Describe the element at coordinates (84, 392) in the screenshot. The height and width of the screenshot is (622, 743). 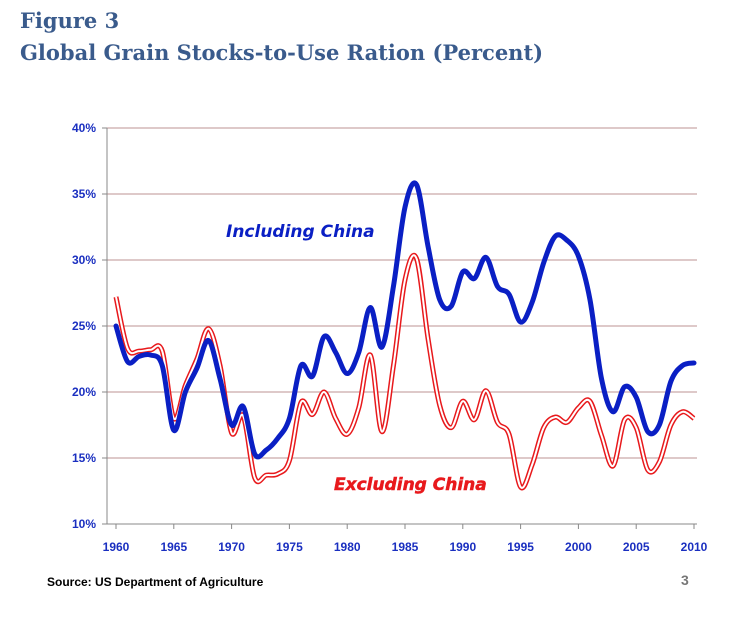
I see `y-tick-label: 20%` at that location.